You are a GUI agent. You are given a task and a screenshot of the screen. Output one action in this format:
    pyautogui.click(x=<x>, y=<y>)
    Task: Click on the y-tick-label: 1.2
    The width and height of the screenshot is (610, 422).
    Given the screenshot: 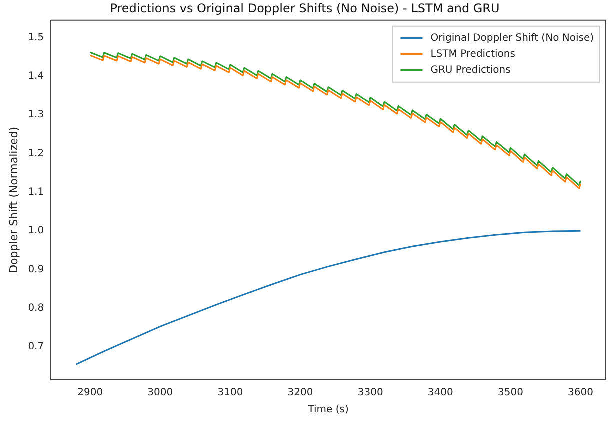 What is the action you would take?
    pyautogui.click(x=36, y=154)
    